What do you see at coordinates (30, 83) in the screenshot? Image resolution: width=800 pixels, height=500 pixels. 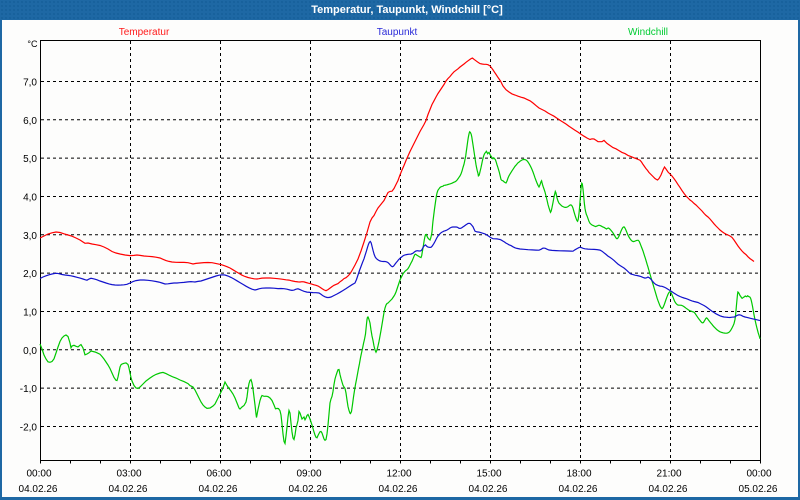 I see `svg-text: 7,0` at bounding box center [30, 83].